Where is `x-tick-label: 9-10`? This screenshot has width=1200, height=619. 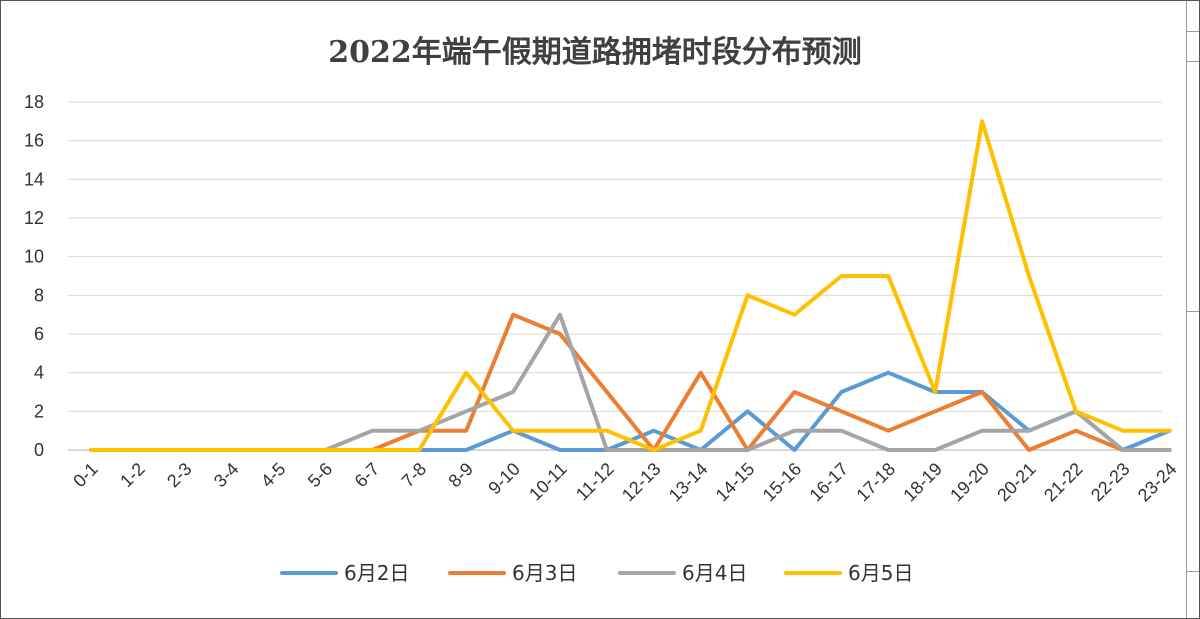 x-tick-label: 9-10 is located at coordinates (504, 479).